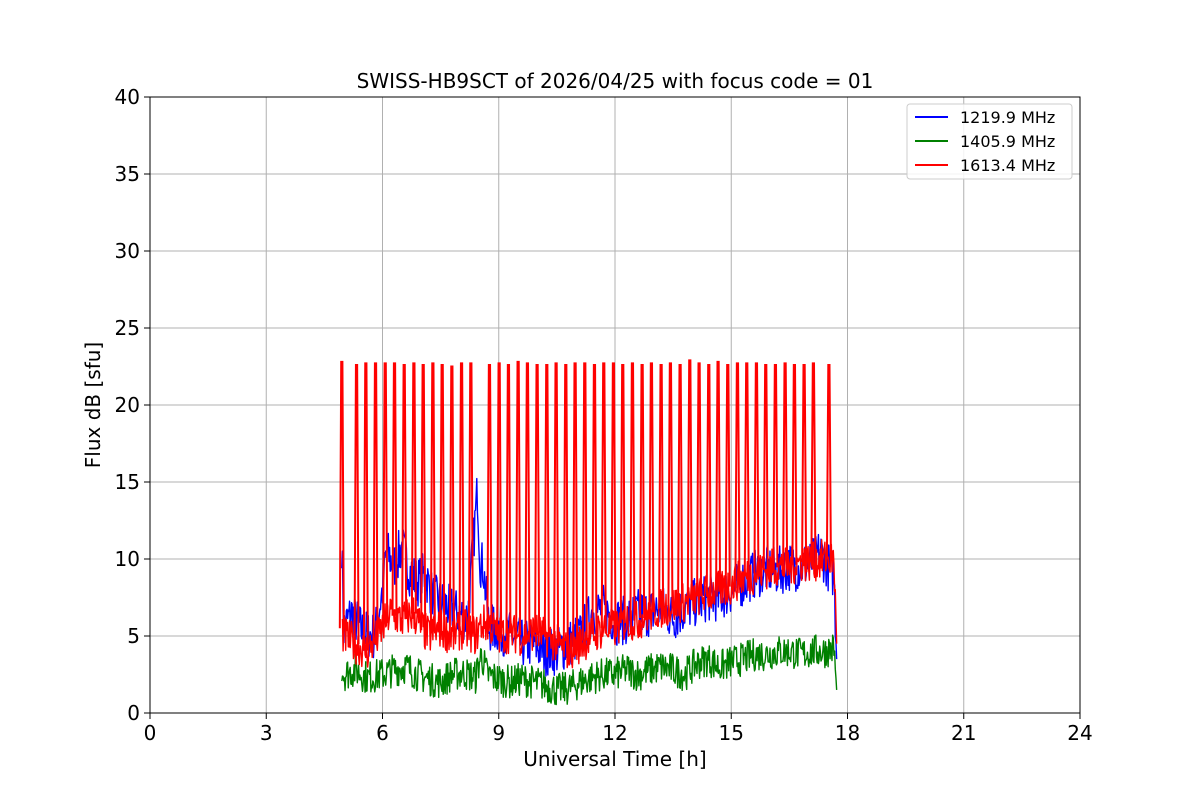  Describe the element at coordinates (731, 733) in the screenshot. I see `x-tick-label: 15` at that location.